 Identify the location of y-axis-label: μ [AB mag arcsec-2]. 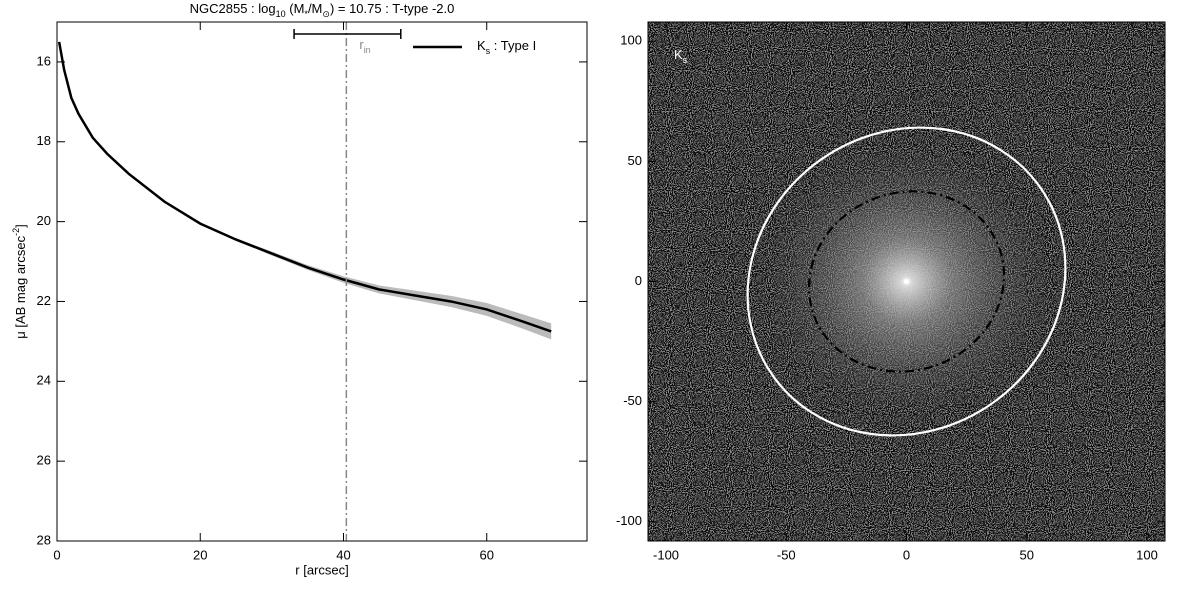
(19, 281).